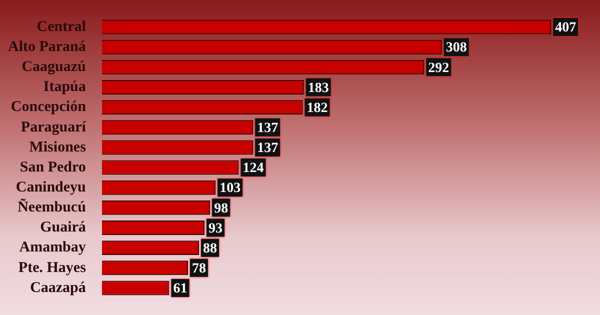 This screenshot has height=315, width=600. I want to click on y-tick-label: Alto Paraná, so click(47, 46).